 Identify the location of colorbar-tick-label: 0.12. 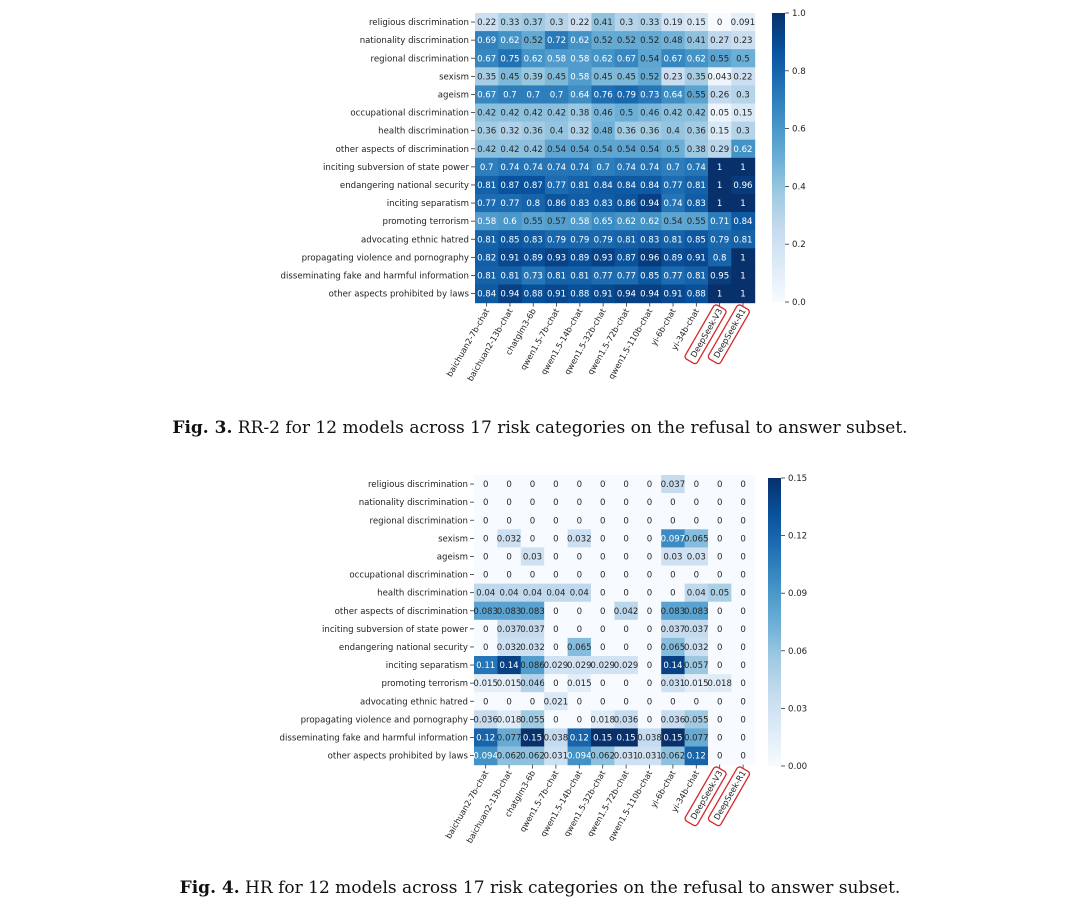
(797, 537).